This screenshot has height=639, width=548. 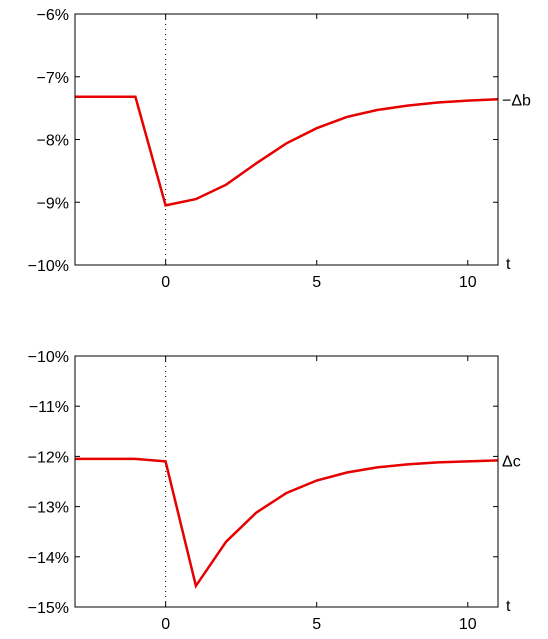 What do you see at coordinates (48, 266) in the screenshot?
I see `top-y-tick-label: −10%` at bounding box center [48, 266].